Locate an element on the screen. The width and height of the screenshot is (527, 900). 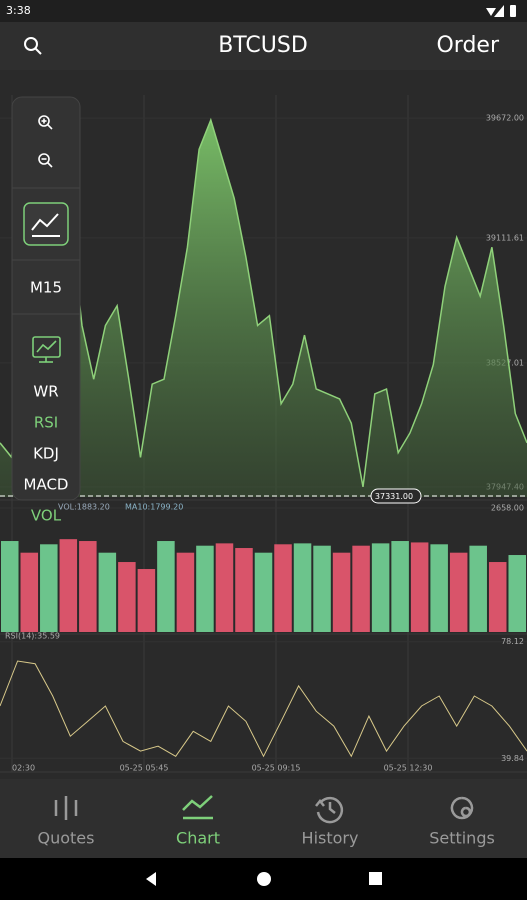
volume-legend: VOL:1883.20 is located at coordinates (84, 507).